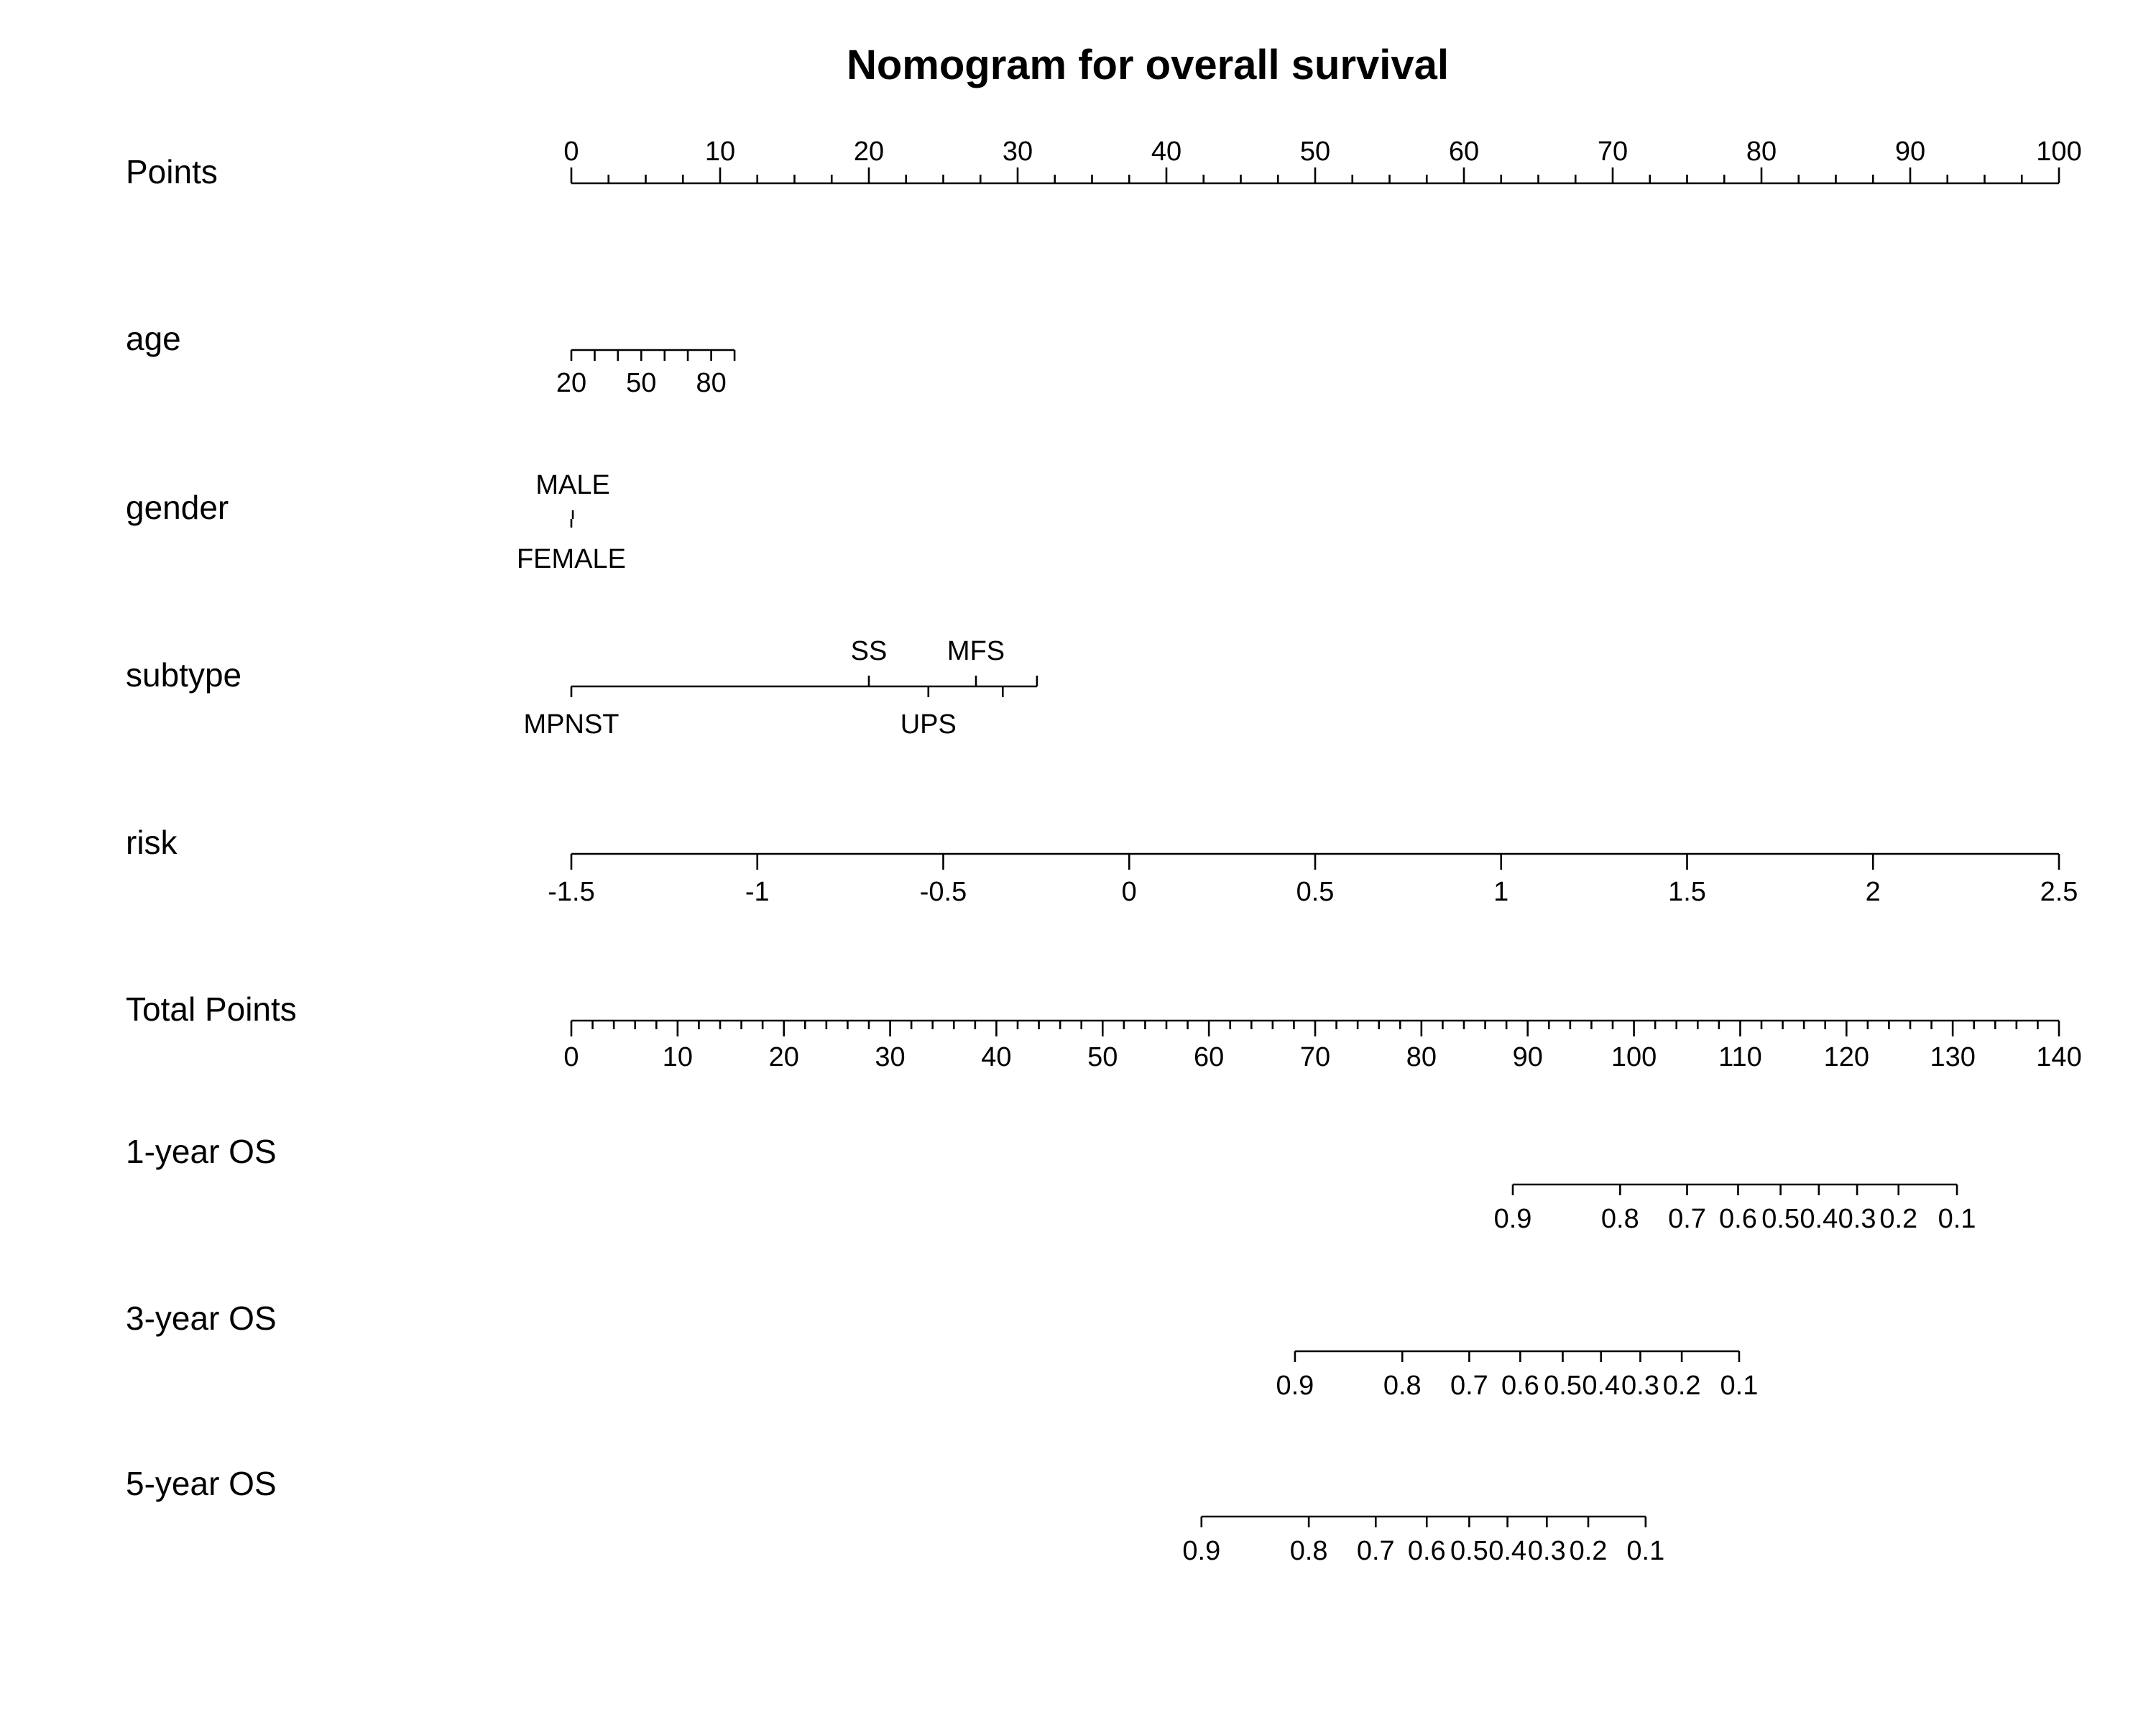  What do you see at coordinates (928, 724) in the screenshot?
I see `subtype-tick-label: UPS` at bounding box center [928, 724].